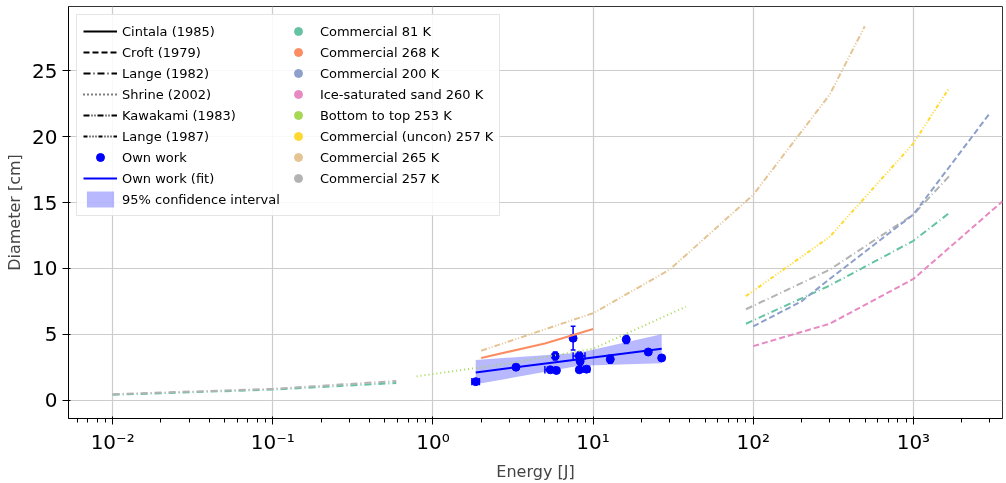 The image size is (1006, 483). Describe the element at coordinates (112, 441) in the screenshot. I see `x-tick-label: 10⁻²` at that location.